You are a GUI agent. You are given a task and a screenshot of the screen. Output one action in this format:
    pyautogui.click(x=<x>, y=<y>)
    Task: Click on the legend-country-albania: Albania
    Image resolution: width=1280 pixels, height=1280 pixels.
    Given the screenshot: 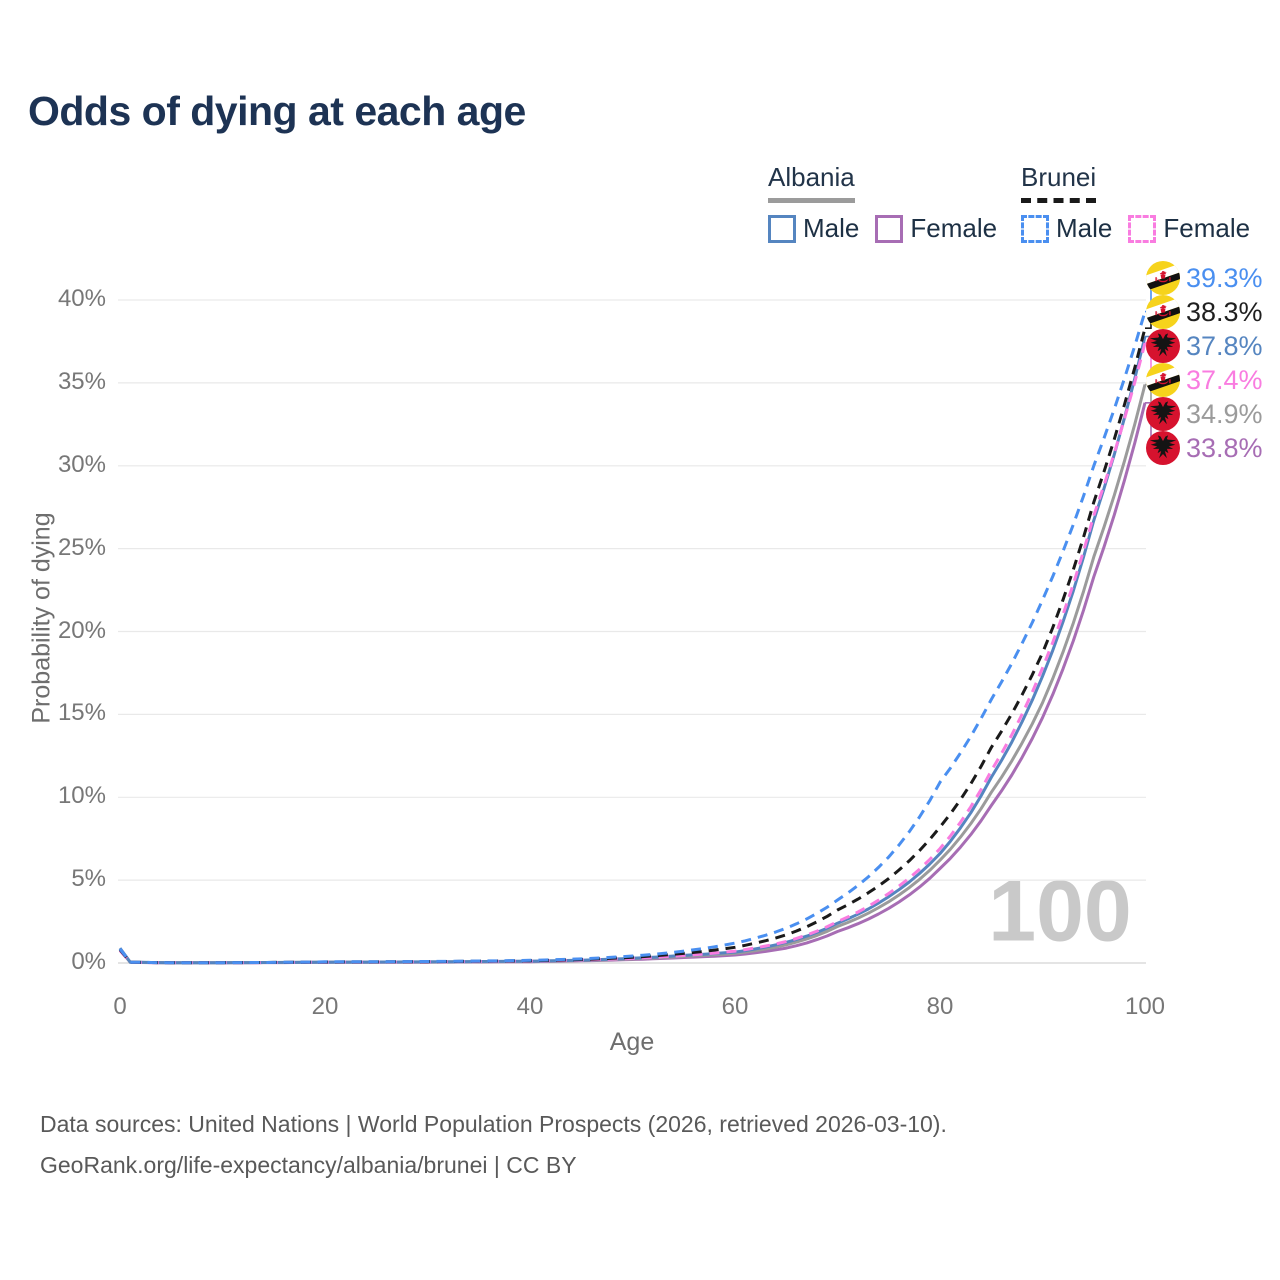 What is the action you would take?
    pyautogui.click(x=811, y=182)
    